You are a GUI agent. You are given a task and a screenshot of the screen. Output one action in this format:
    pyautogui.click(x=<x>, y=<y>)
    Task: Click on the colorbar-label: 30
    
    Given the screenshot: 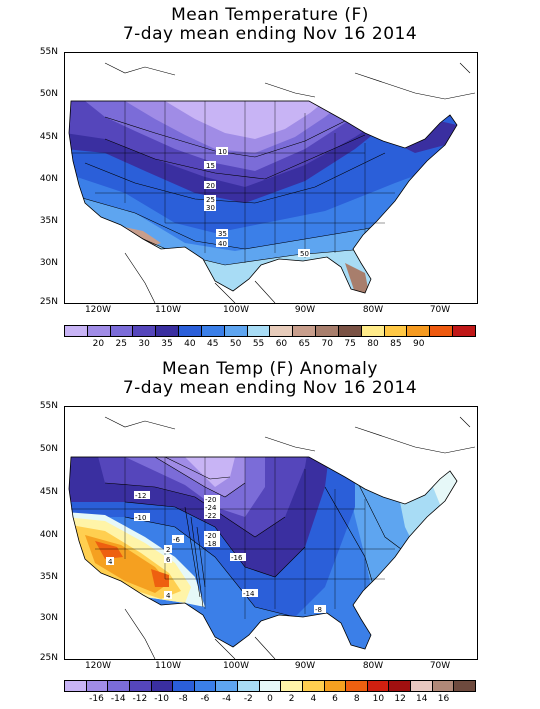 What is the action you would take?
    pyautogui.click(x=144, y=344)
    